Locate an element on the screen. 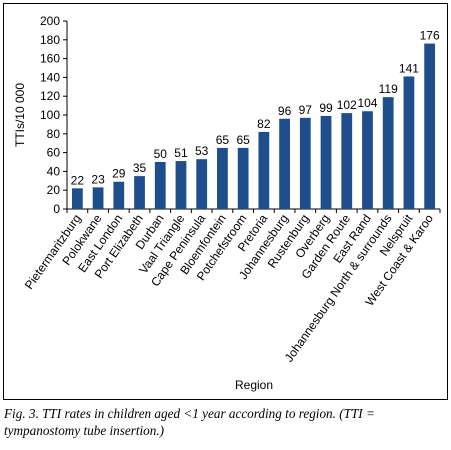 The width and height of the screenshot is (451, 450). y-tick-label: 60 is located at coordinates (54, 153).